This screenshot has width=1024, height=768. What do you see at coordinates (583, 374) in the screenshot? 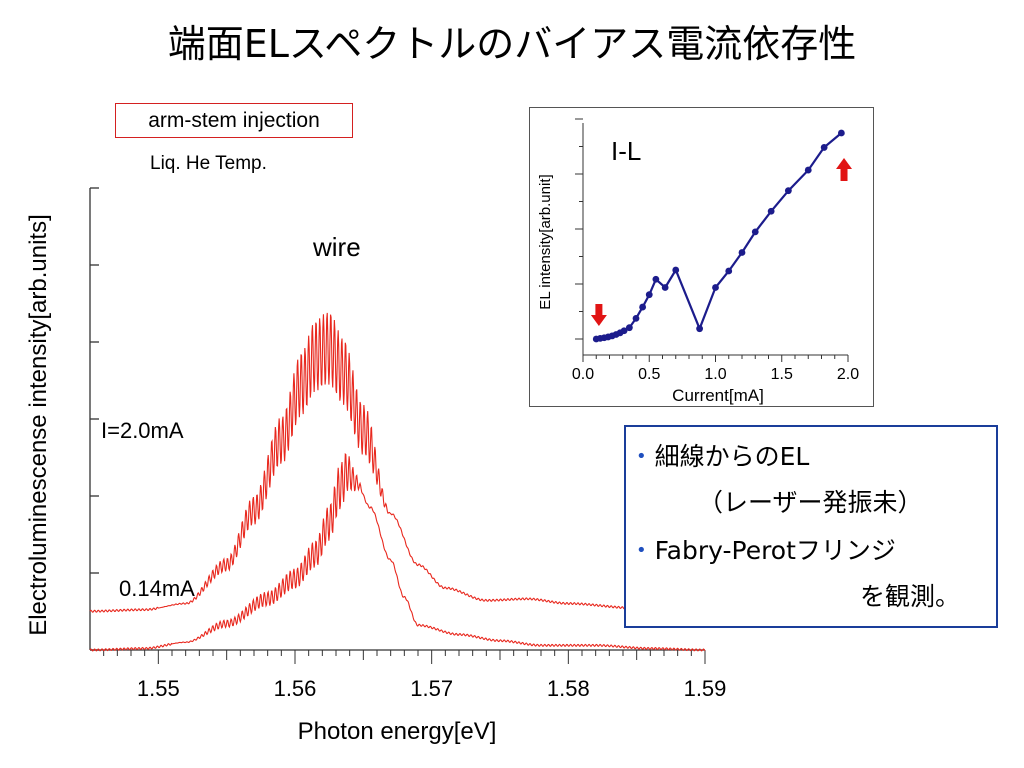
I see `il-x-tick-label: 0.0` at bounding box center [583, 374].